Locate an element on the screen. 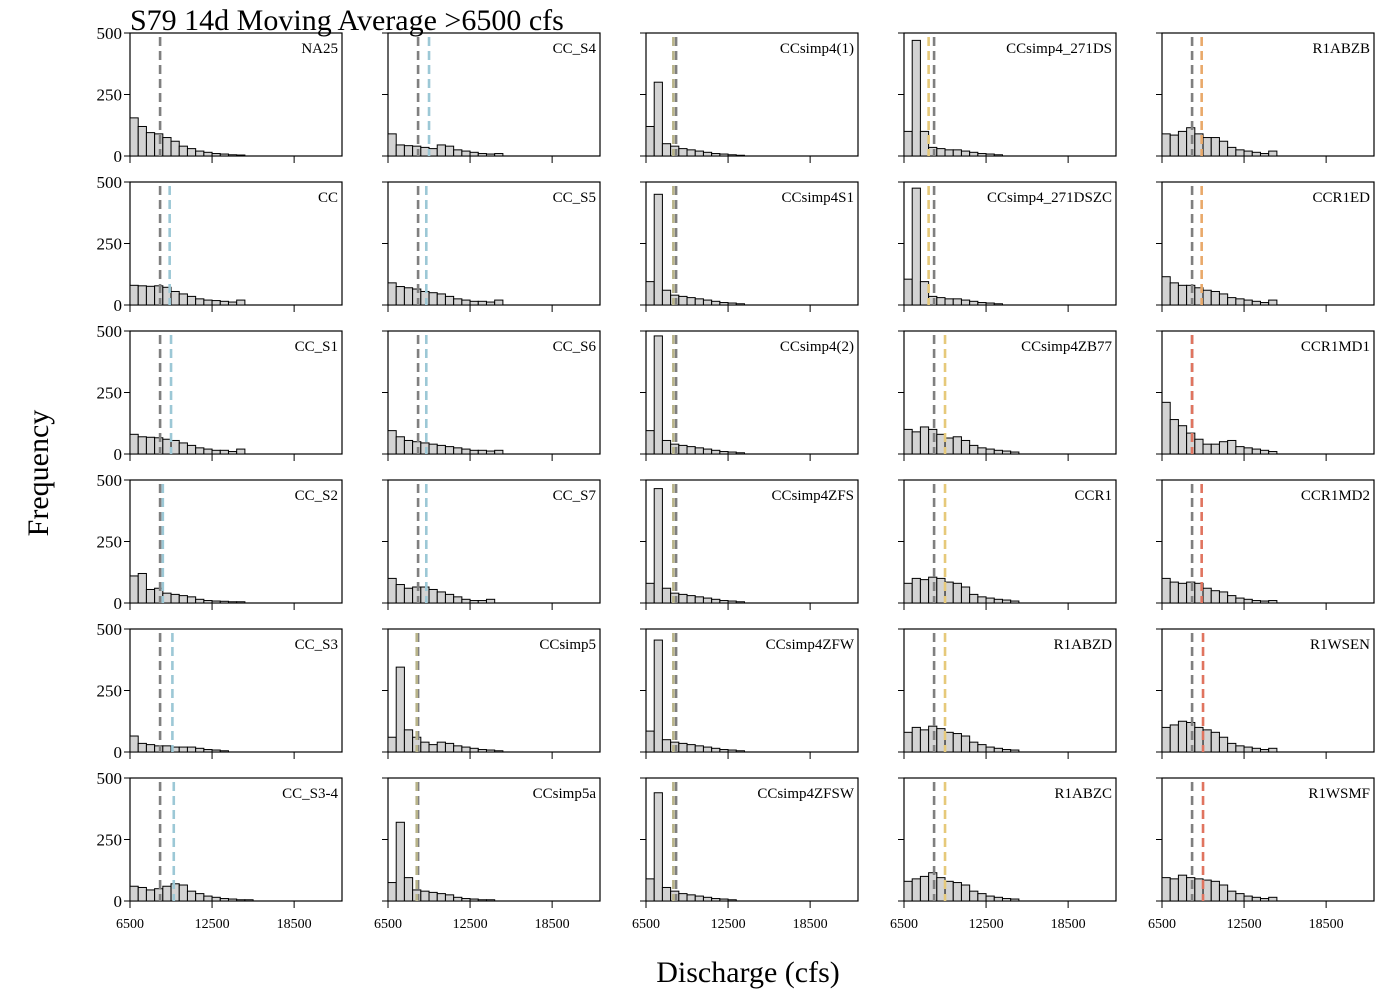 This screenshot has width=1400, height=1000. panel-na25: 0 250 500 NA25 is located at coordinates (220, 95).